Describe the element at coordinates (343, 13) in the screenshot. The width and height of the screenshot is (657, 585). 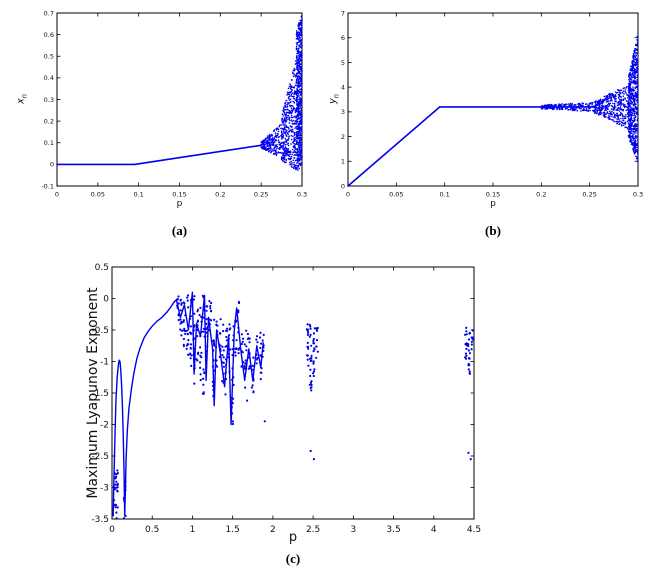
I see `svg-text: 7` at that location.